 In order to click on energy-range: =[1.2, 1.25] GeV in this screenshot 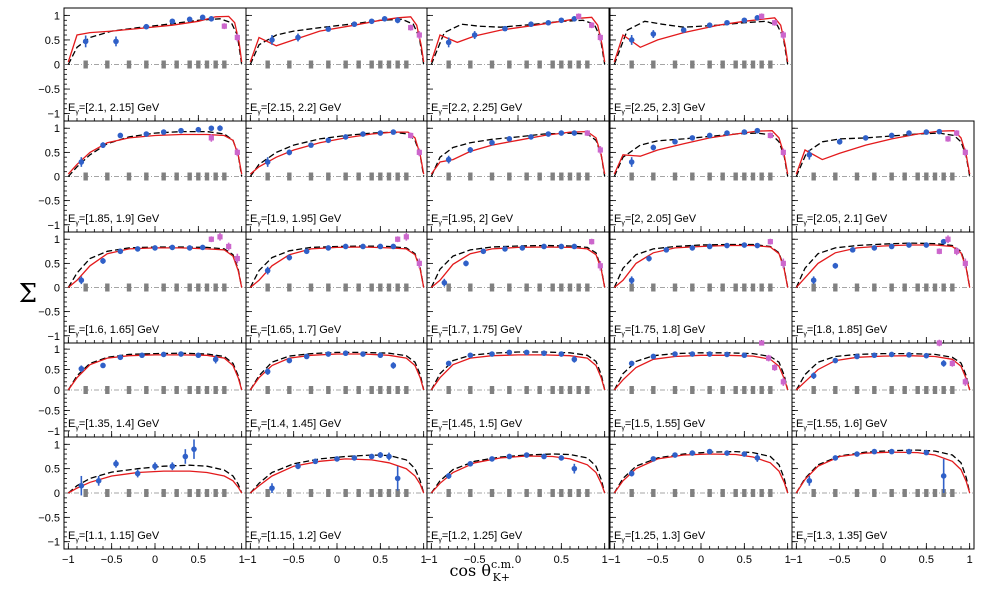, I will do `click(482, 536)`.